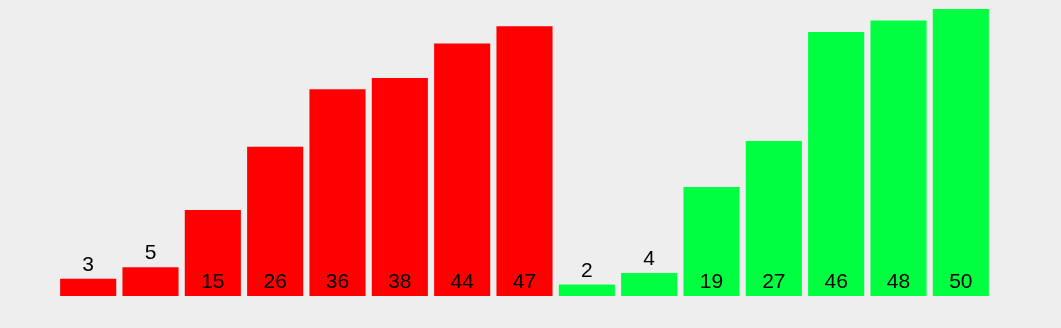  I want to click on data-label: 36, so click(337, 280).